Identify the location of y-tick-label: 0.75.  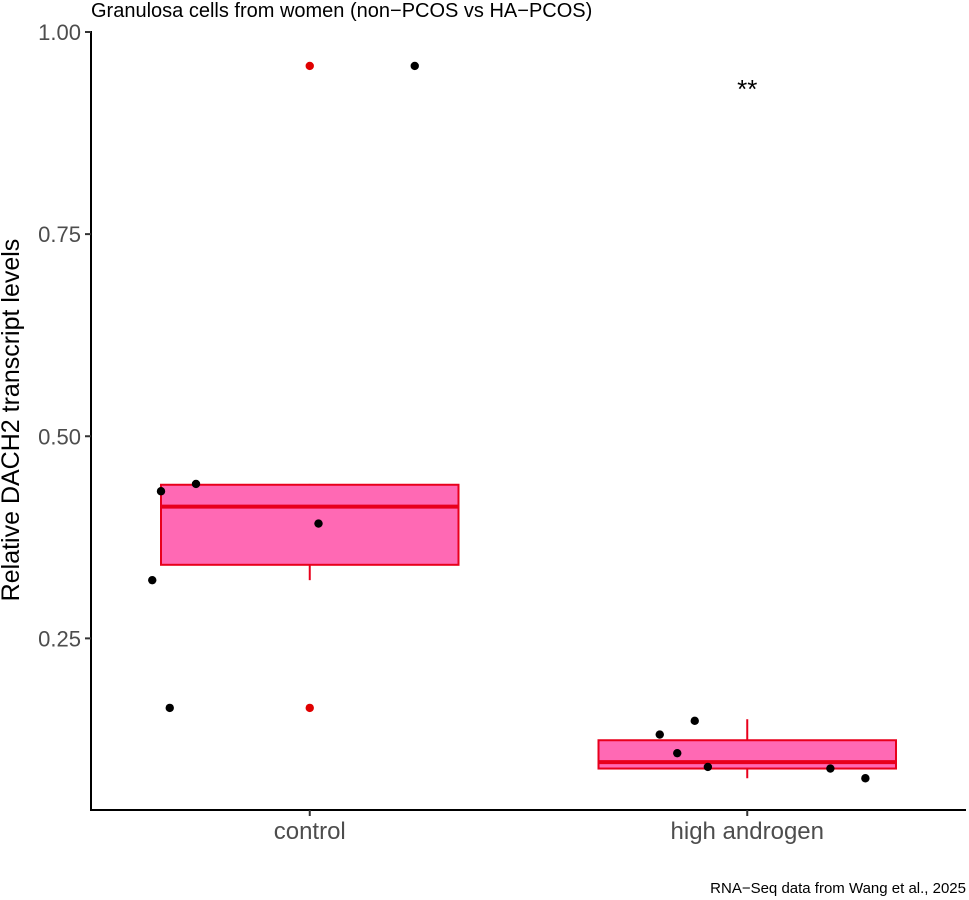
(59, 234).